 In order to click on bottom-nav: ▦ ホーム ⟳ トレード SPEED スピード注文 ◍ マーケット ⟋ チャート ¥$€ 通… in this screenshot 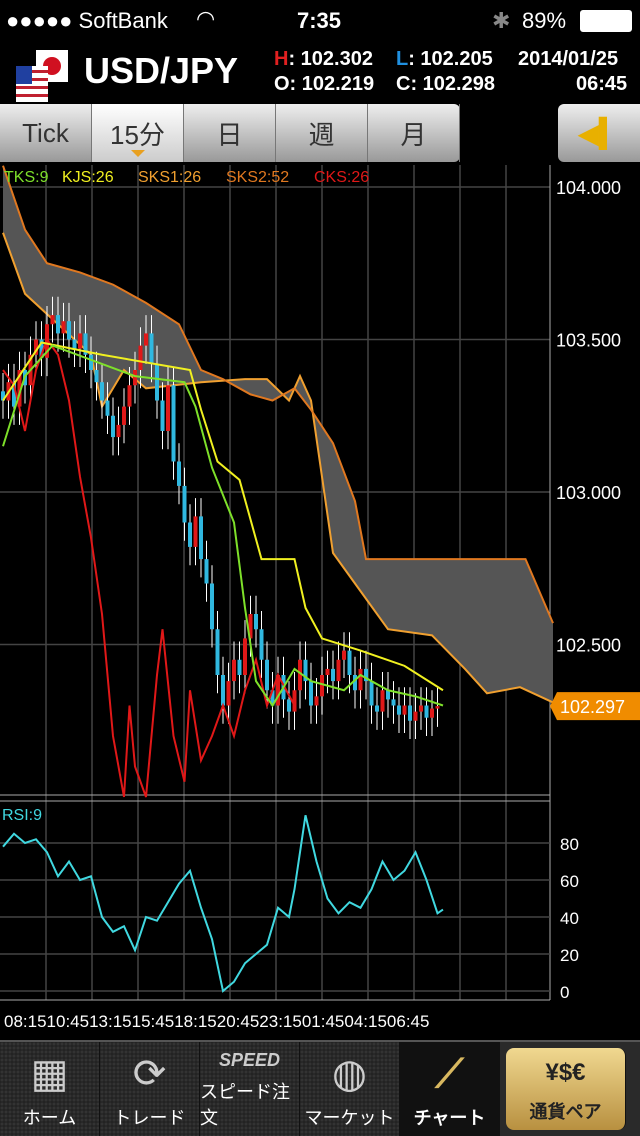, I will do `click(320, 1088)`.